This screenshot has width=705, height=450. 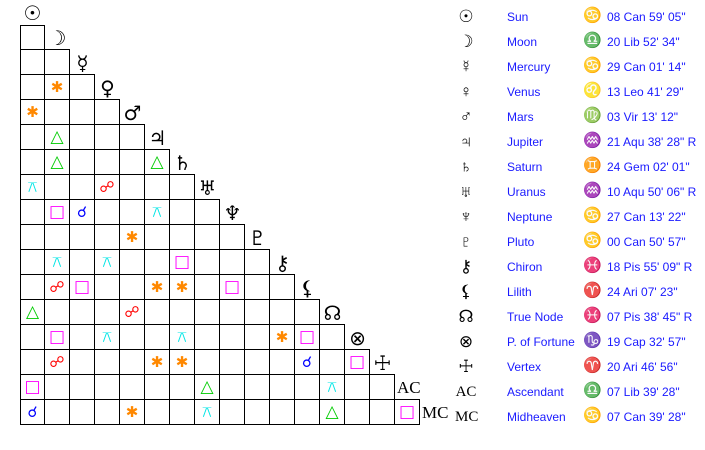 What do you see at coordinates (580, 121) in the screenshot?
I see `planet-row-mars: ♂ Mars ♍ 03 Vir 13' 12"` at bounding box center [580, 121].